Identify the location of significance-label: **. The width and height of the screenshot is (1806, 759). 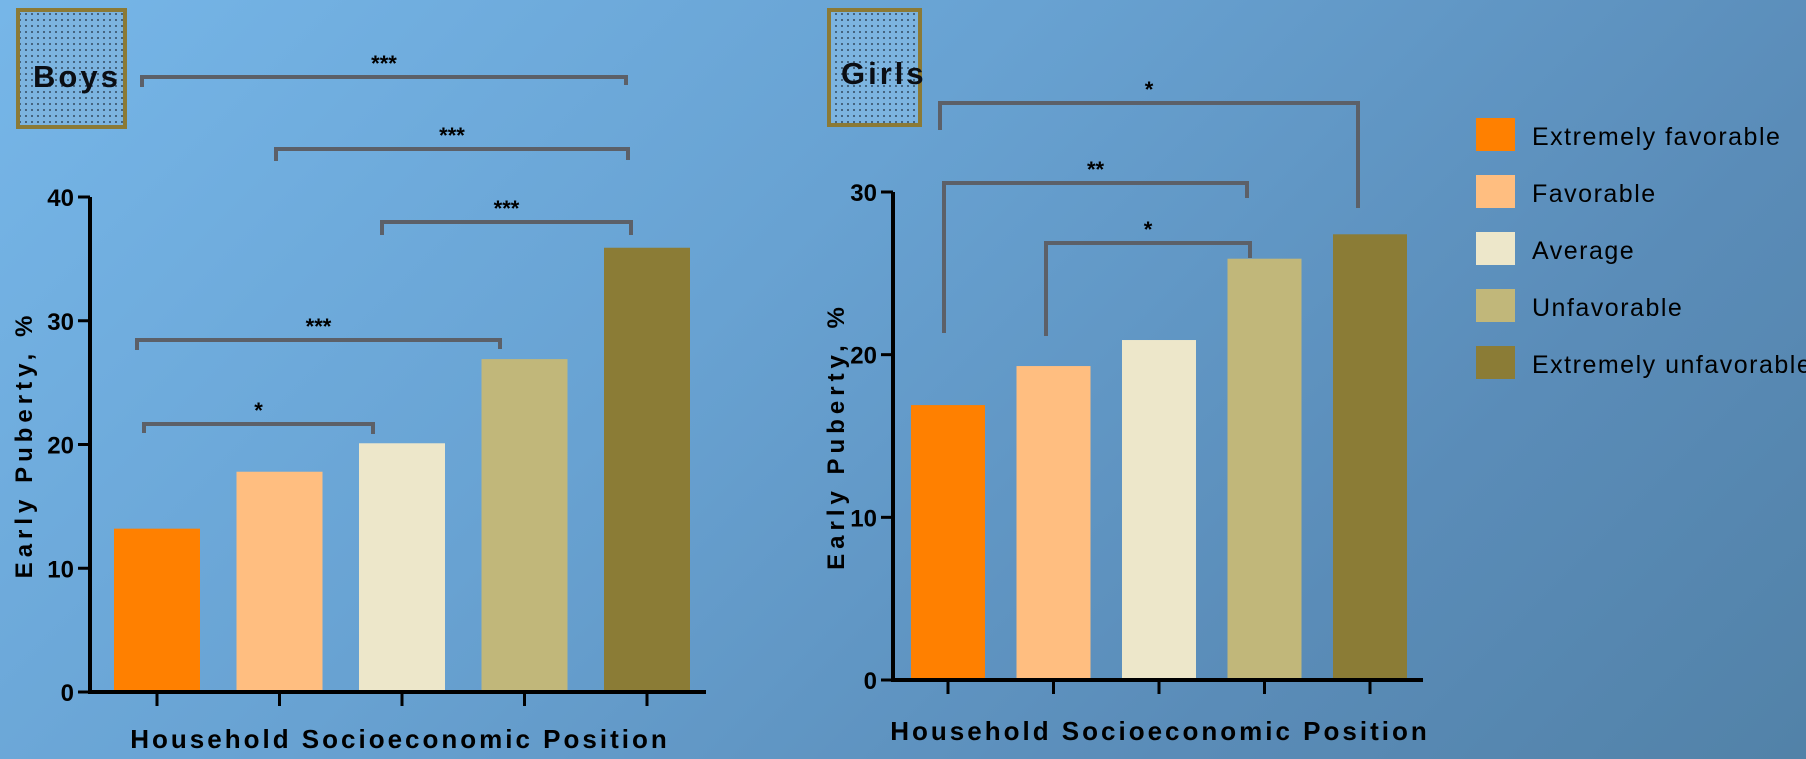
(1096, 169).